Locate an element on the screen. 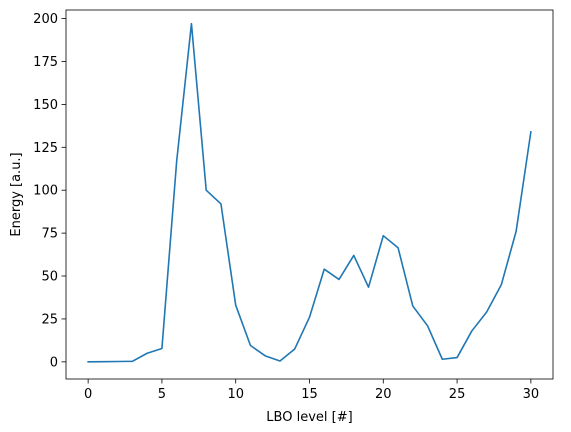 The height and width of the screenshot is (432, 571). y-tick-label: 125 is located at coordinates (45, 148).